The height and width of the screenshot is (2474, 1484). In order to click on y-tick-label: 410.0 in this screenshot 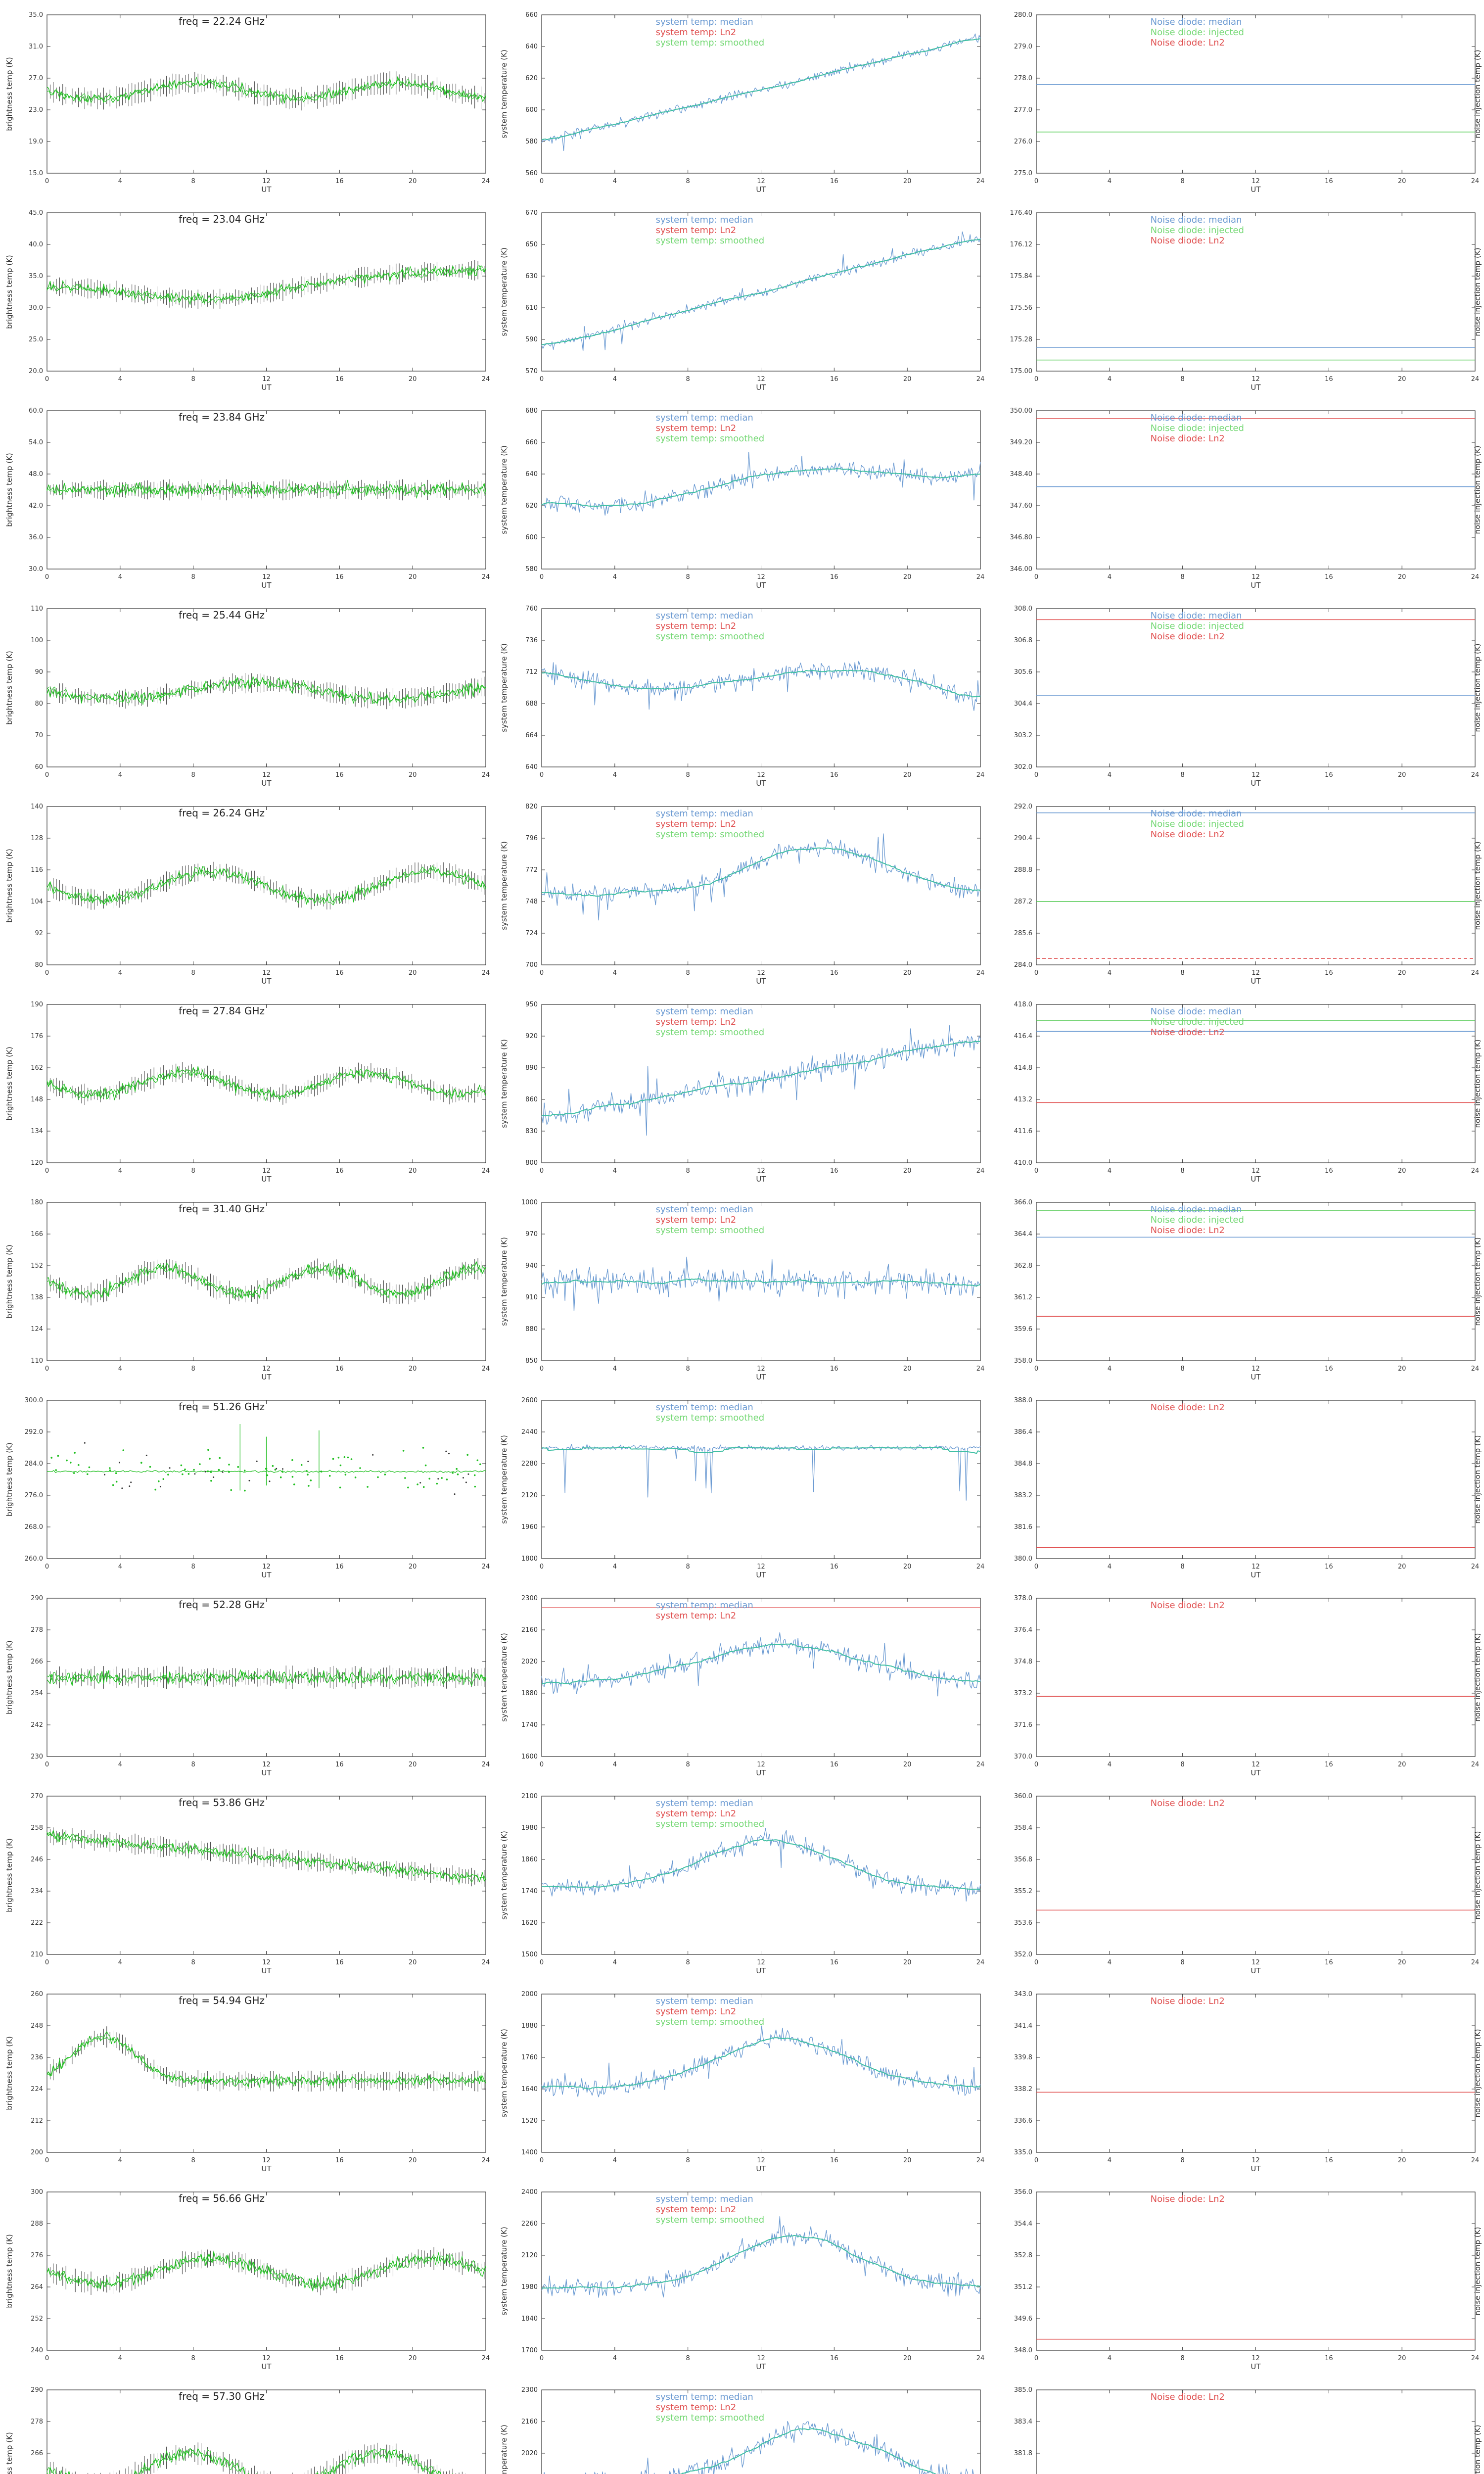, I will do `click(1023, 1163)`.